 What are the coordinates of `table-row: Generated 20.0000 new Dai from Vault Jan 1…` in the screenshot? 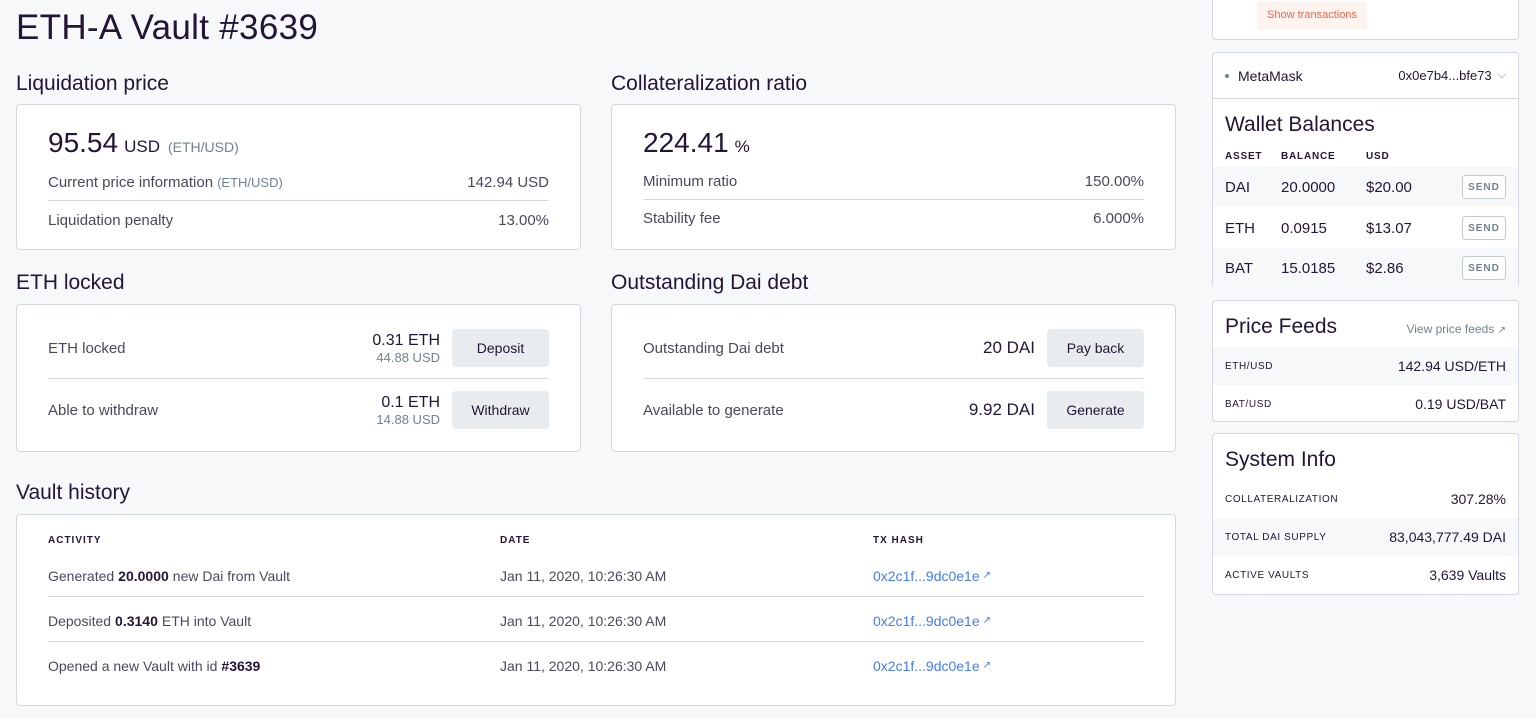 It's located at (596, 575).